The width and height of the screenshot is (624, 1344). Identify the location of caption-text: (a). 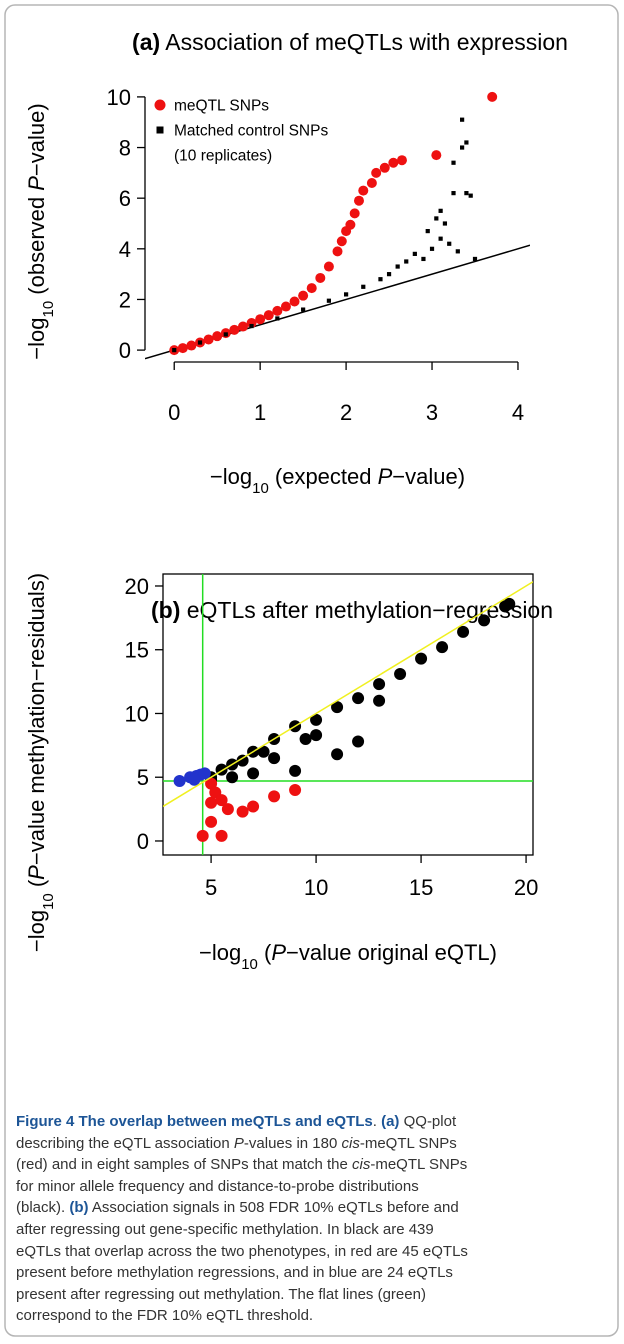
(390, 1121).